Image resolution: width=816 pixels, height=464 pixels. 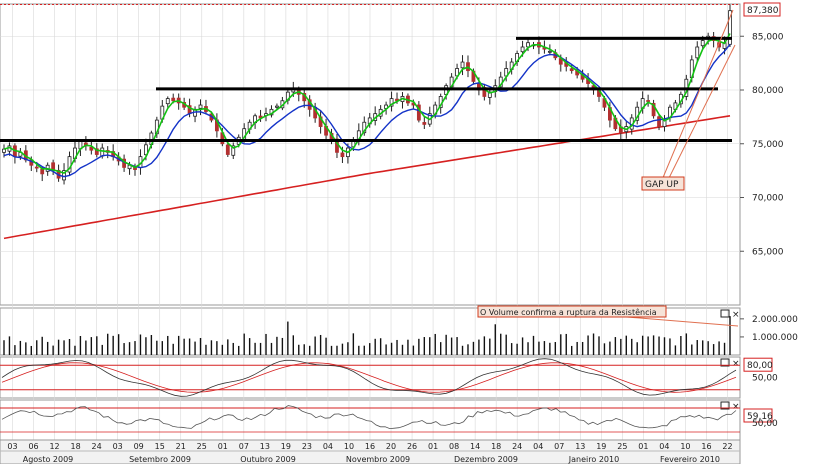 I want to click on volume-annotation-box, so click(x=572, y=311).